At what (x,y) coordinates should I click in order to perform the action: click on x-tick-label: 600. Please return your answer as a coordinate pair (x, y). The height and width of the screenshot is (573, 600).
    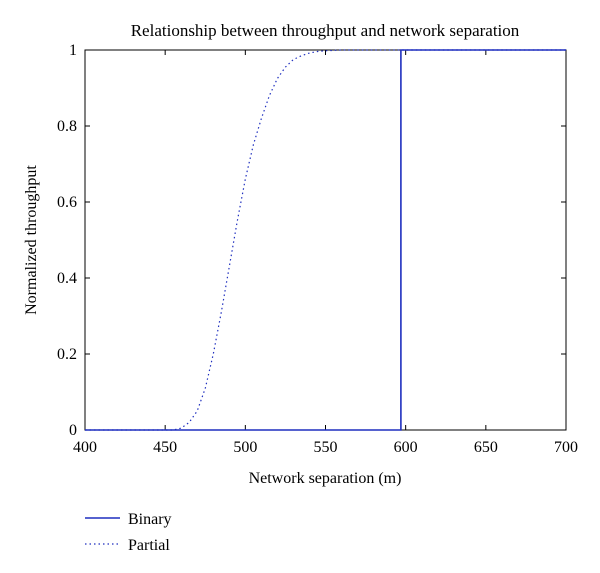
    Looking at the image, I should click on (406, 447).